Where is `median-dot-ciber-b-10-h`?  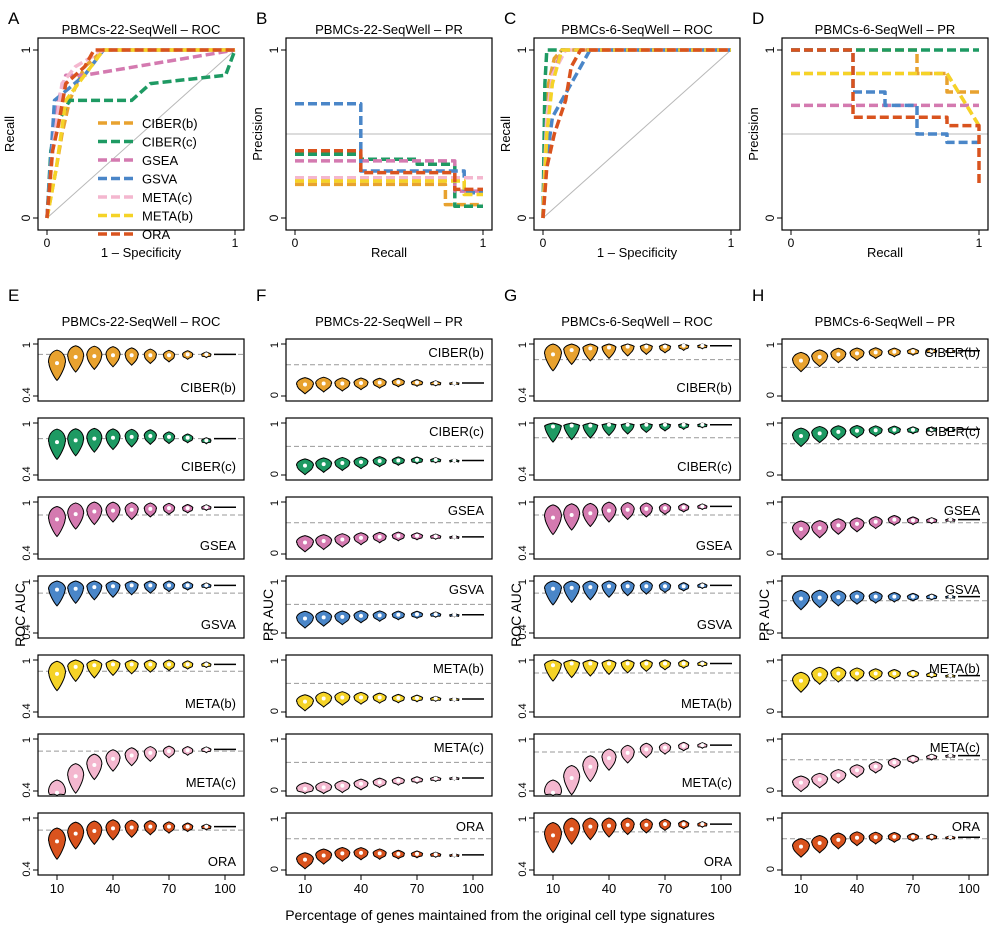
median-dot-ciber-b-10-h is located at coordinates (801, 360).